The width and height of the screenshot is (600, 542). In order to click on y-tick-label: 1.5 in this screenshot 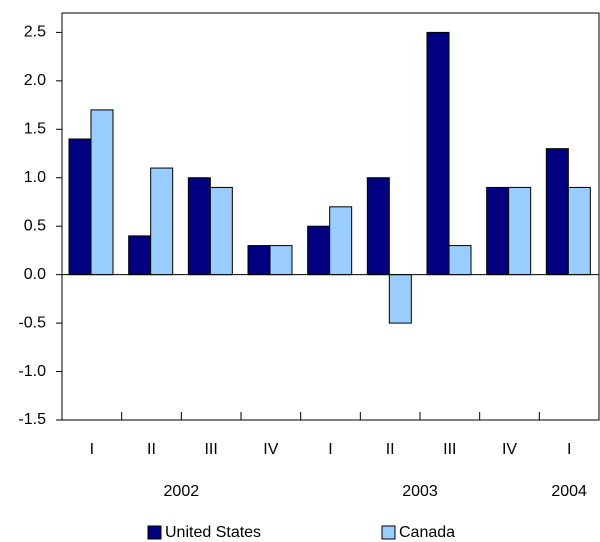, I will do `click(35, 129)`.